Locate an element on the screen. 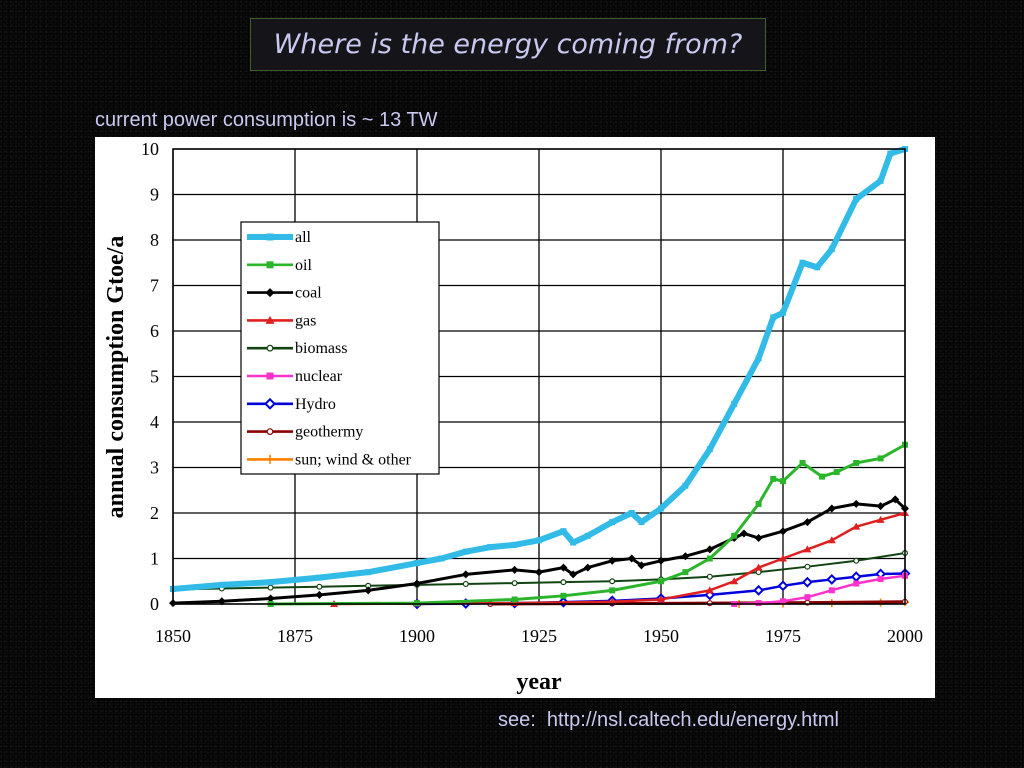 This screenshot has width=1024, height=768. legend-marker-coal is located at coordinates (270, 293).